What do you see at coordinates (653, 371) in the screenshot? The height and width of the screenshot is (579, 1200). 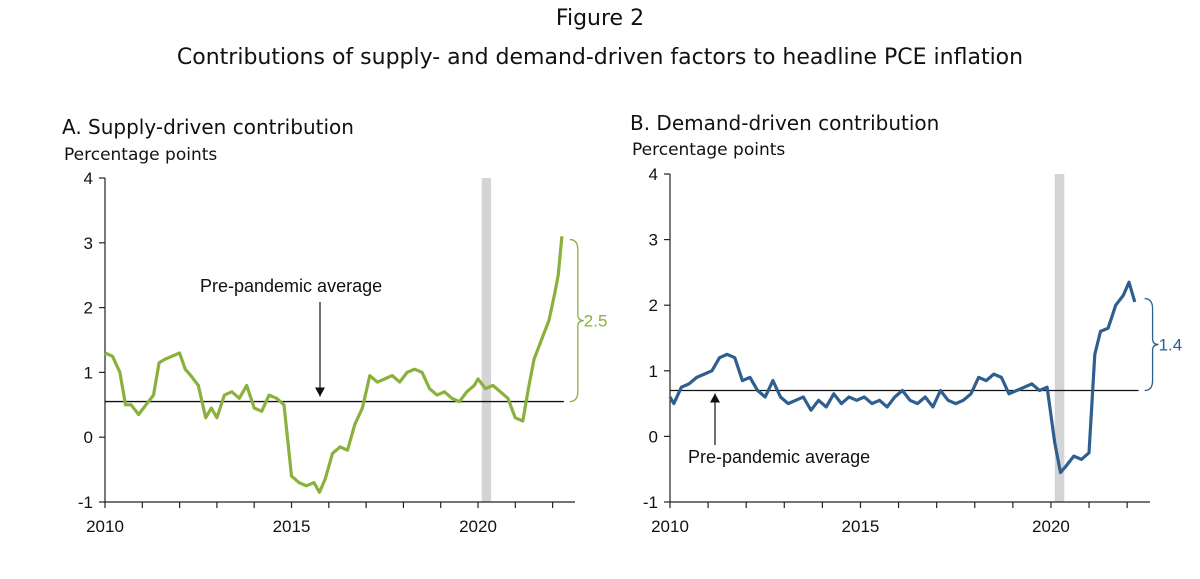 I see `panel-b-y-tick-label: 1` at bounding box center [653, 371].